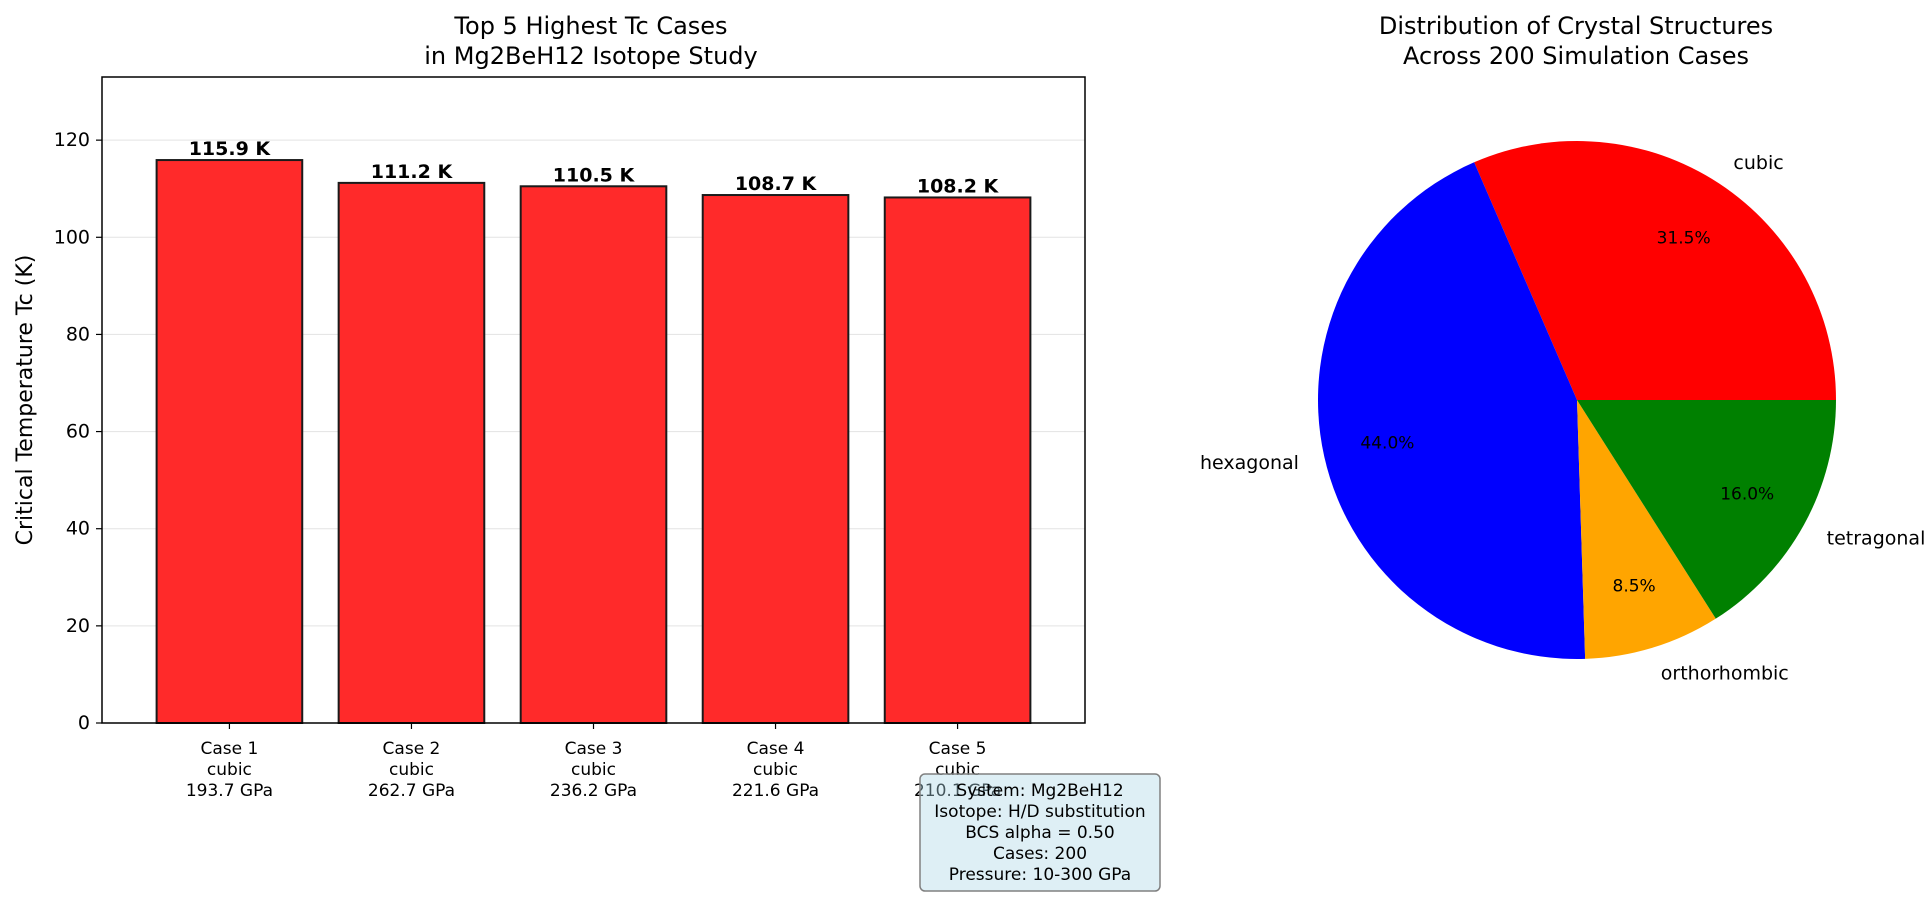 The height and width of the screenshot is (902, 1930). Describe the element at coordinates (1039, 791) in the screenshot. I see `info-box-line: System: Mg2BeH12` at that location.